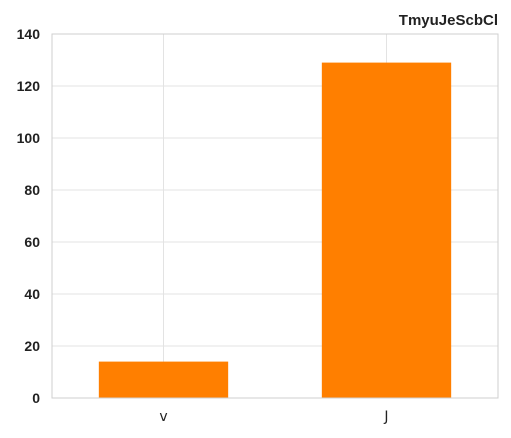 Image resolution: width=511 pixels, height=438 pixels. What do you see at coordinates (32, 190) in the screenshot?
I see `y-tick-label: 80` at bounding box center [32, 190].